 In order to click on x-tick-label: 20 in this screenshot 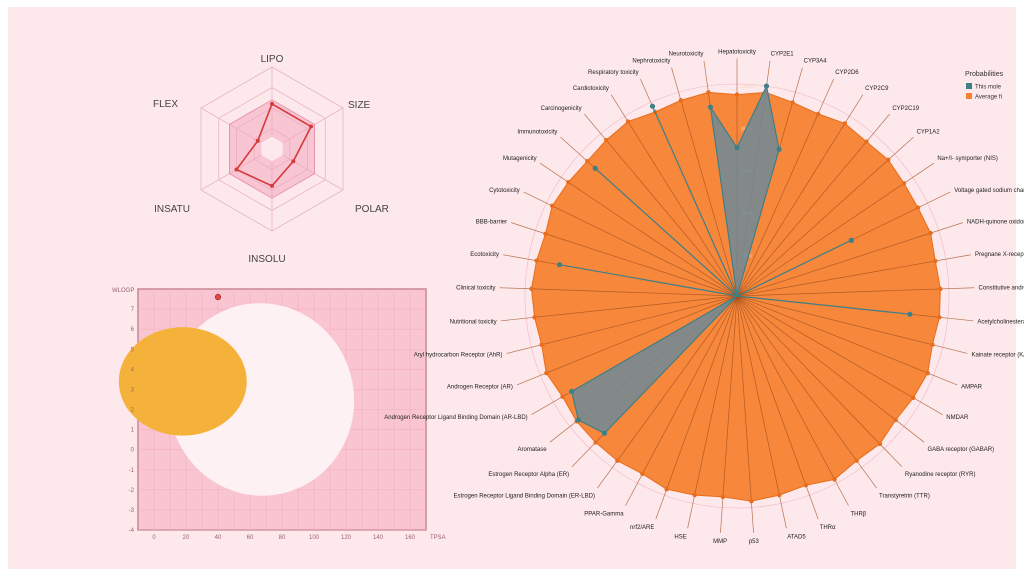, I will do `click(186, 538)`.